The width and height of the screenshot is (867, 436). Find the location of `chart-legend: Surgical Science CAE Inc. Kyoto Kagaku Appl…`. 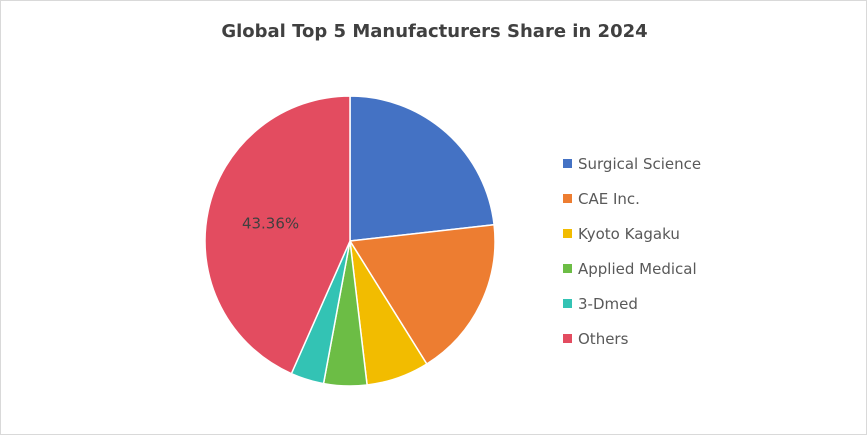

chart-legend: Surgical Science CAE Inc. Kyoto Kagaku Appl… is located at coordinates (632, 251).